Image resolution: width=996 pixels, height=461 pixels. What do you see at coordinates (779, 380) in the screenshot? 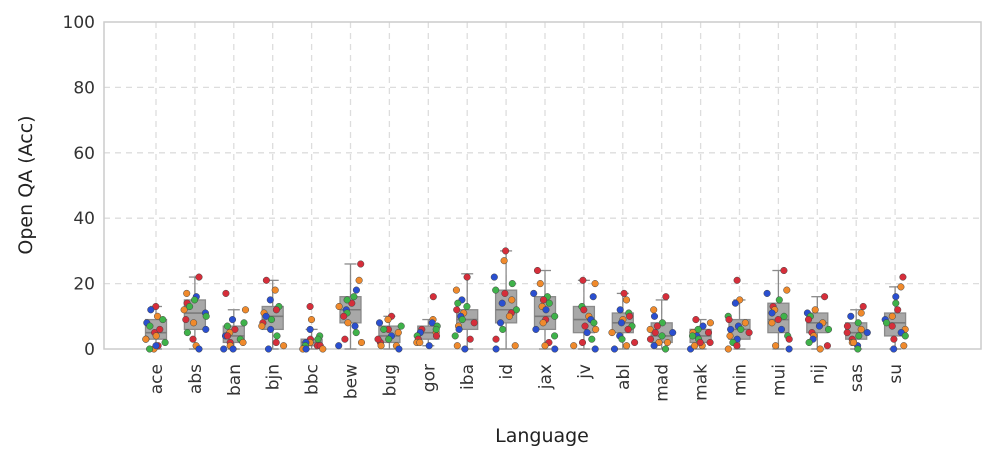
I see `x-tick-label: mui` at bounding box center [779, 380].